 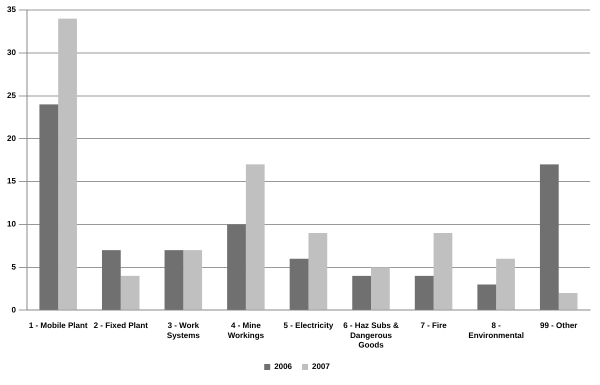 I want to click on y-tick-label: 25, so click(x=11, y=95).